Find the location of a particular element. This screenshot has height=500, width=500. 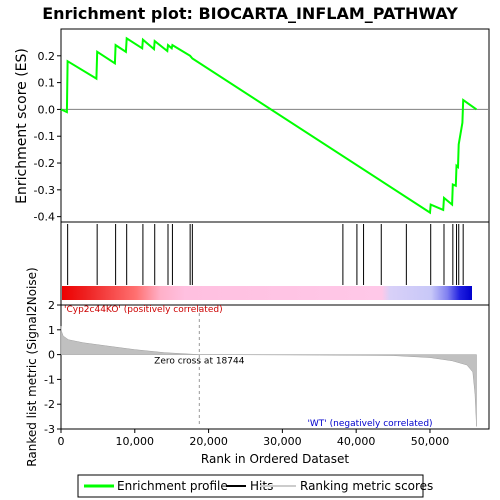

x-tick-label: 40,000 is located at coordinates (356, 441).